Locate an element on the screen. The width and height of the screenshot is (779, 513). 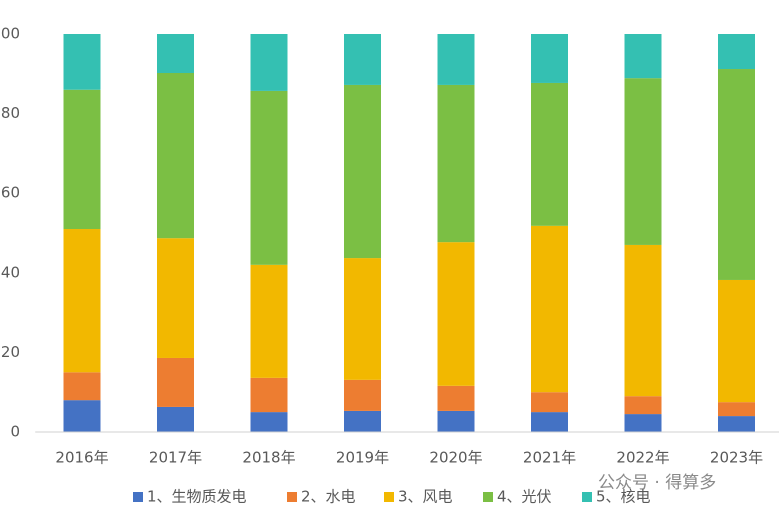
x-tick-label: 2016年 is located at coordinates (81, 458).